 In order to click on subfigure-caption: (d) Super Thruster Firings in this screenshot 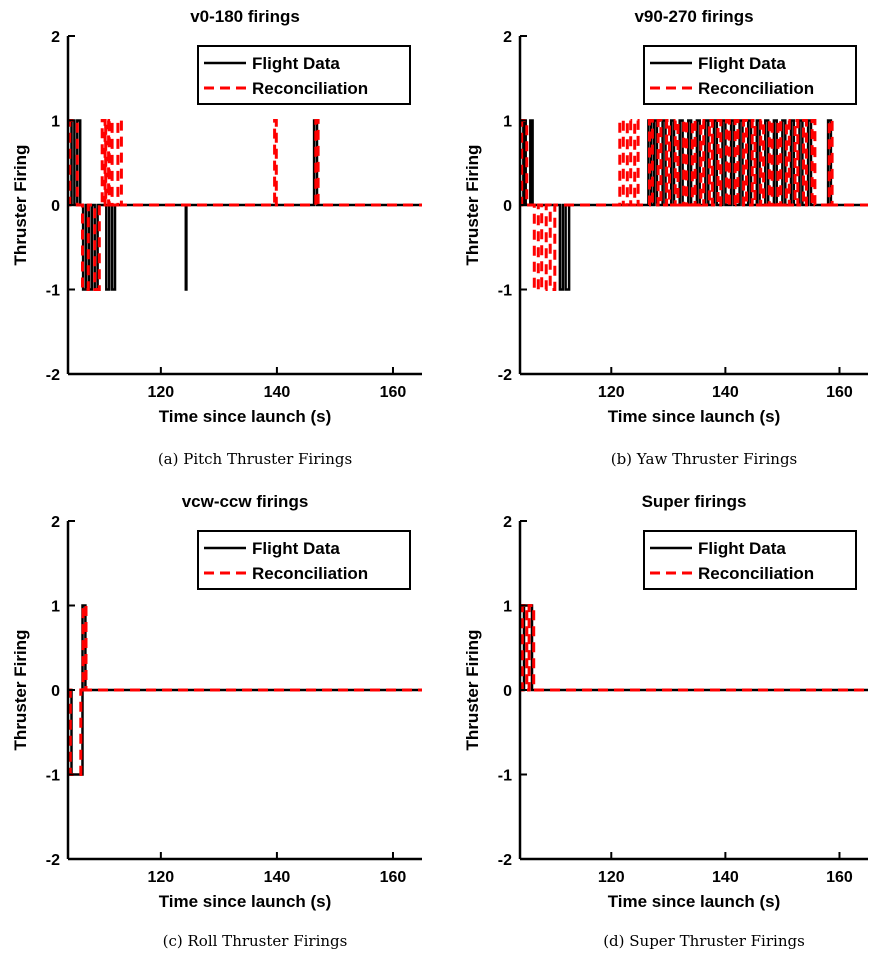, I will do `click(704, 941)`.